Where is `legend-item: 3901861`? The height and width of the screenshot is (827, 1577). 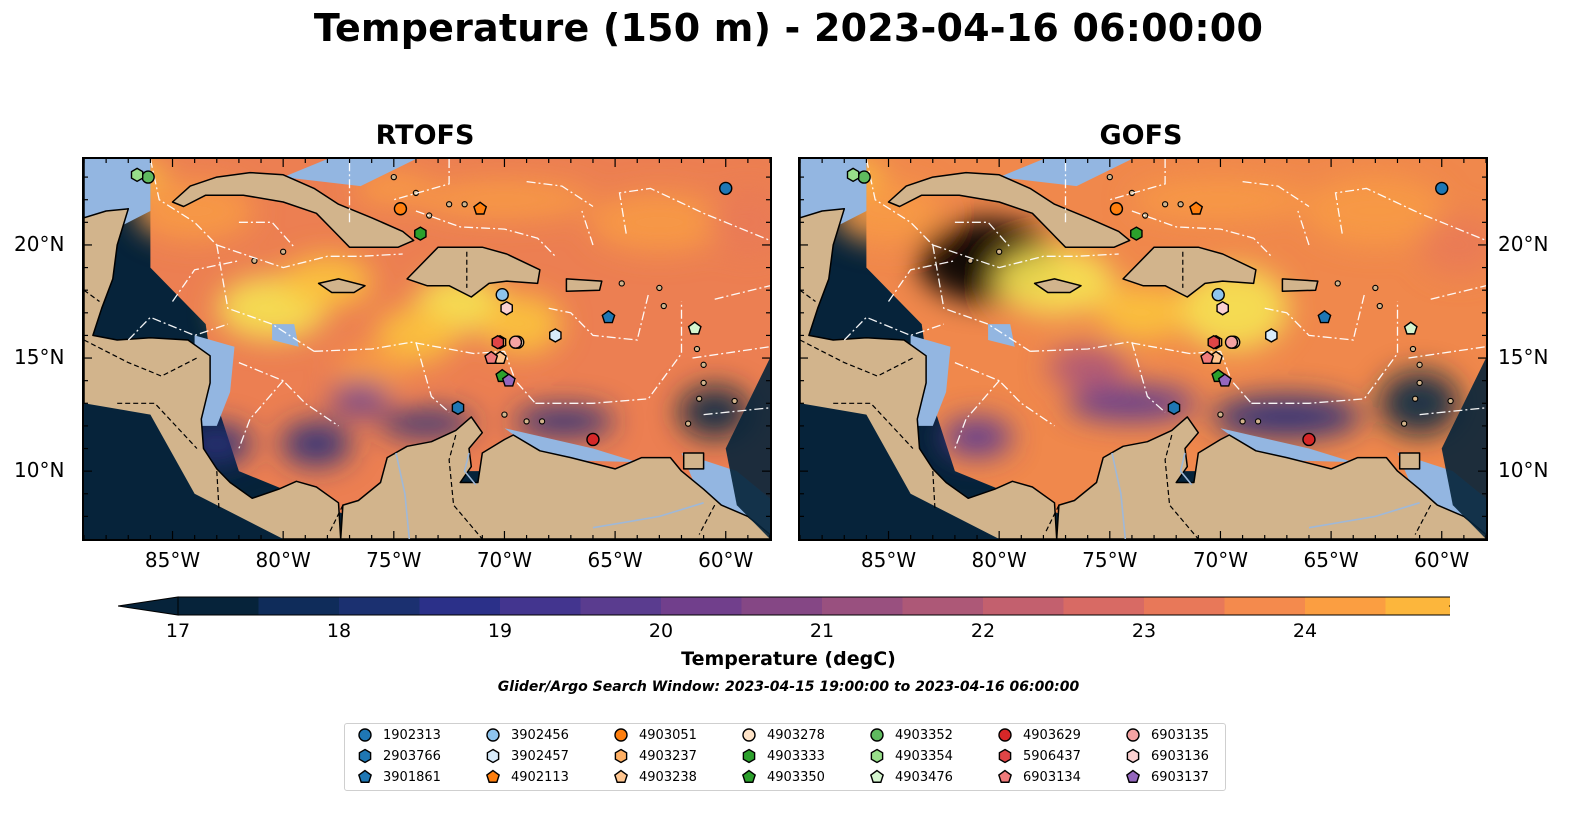
legend-item: 3901861 is located at coordinates (399, 777).